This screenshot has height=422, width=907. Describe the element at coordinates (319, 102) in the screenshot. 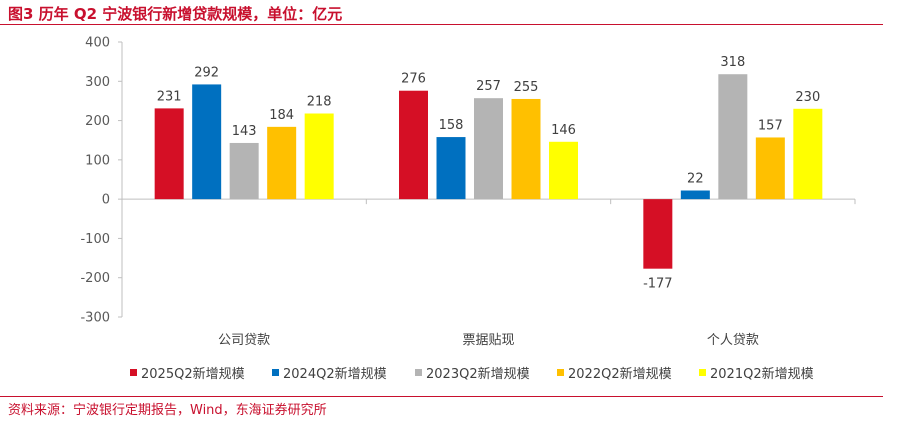

I see `data-label: 218` at that location.